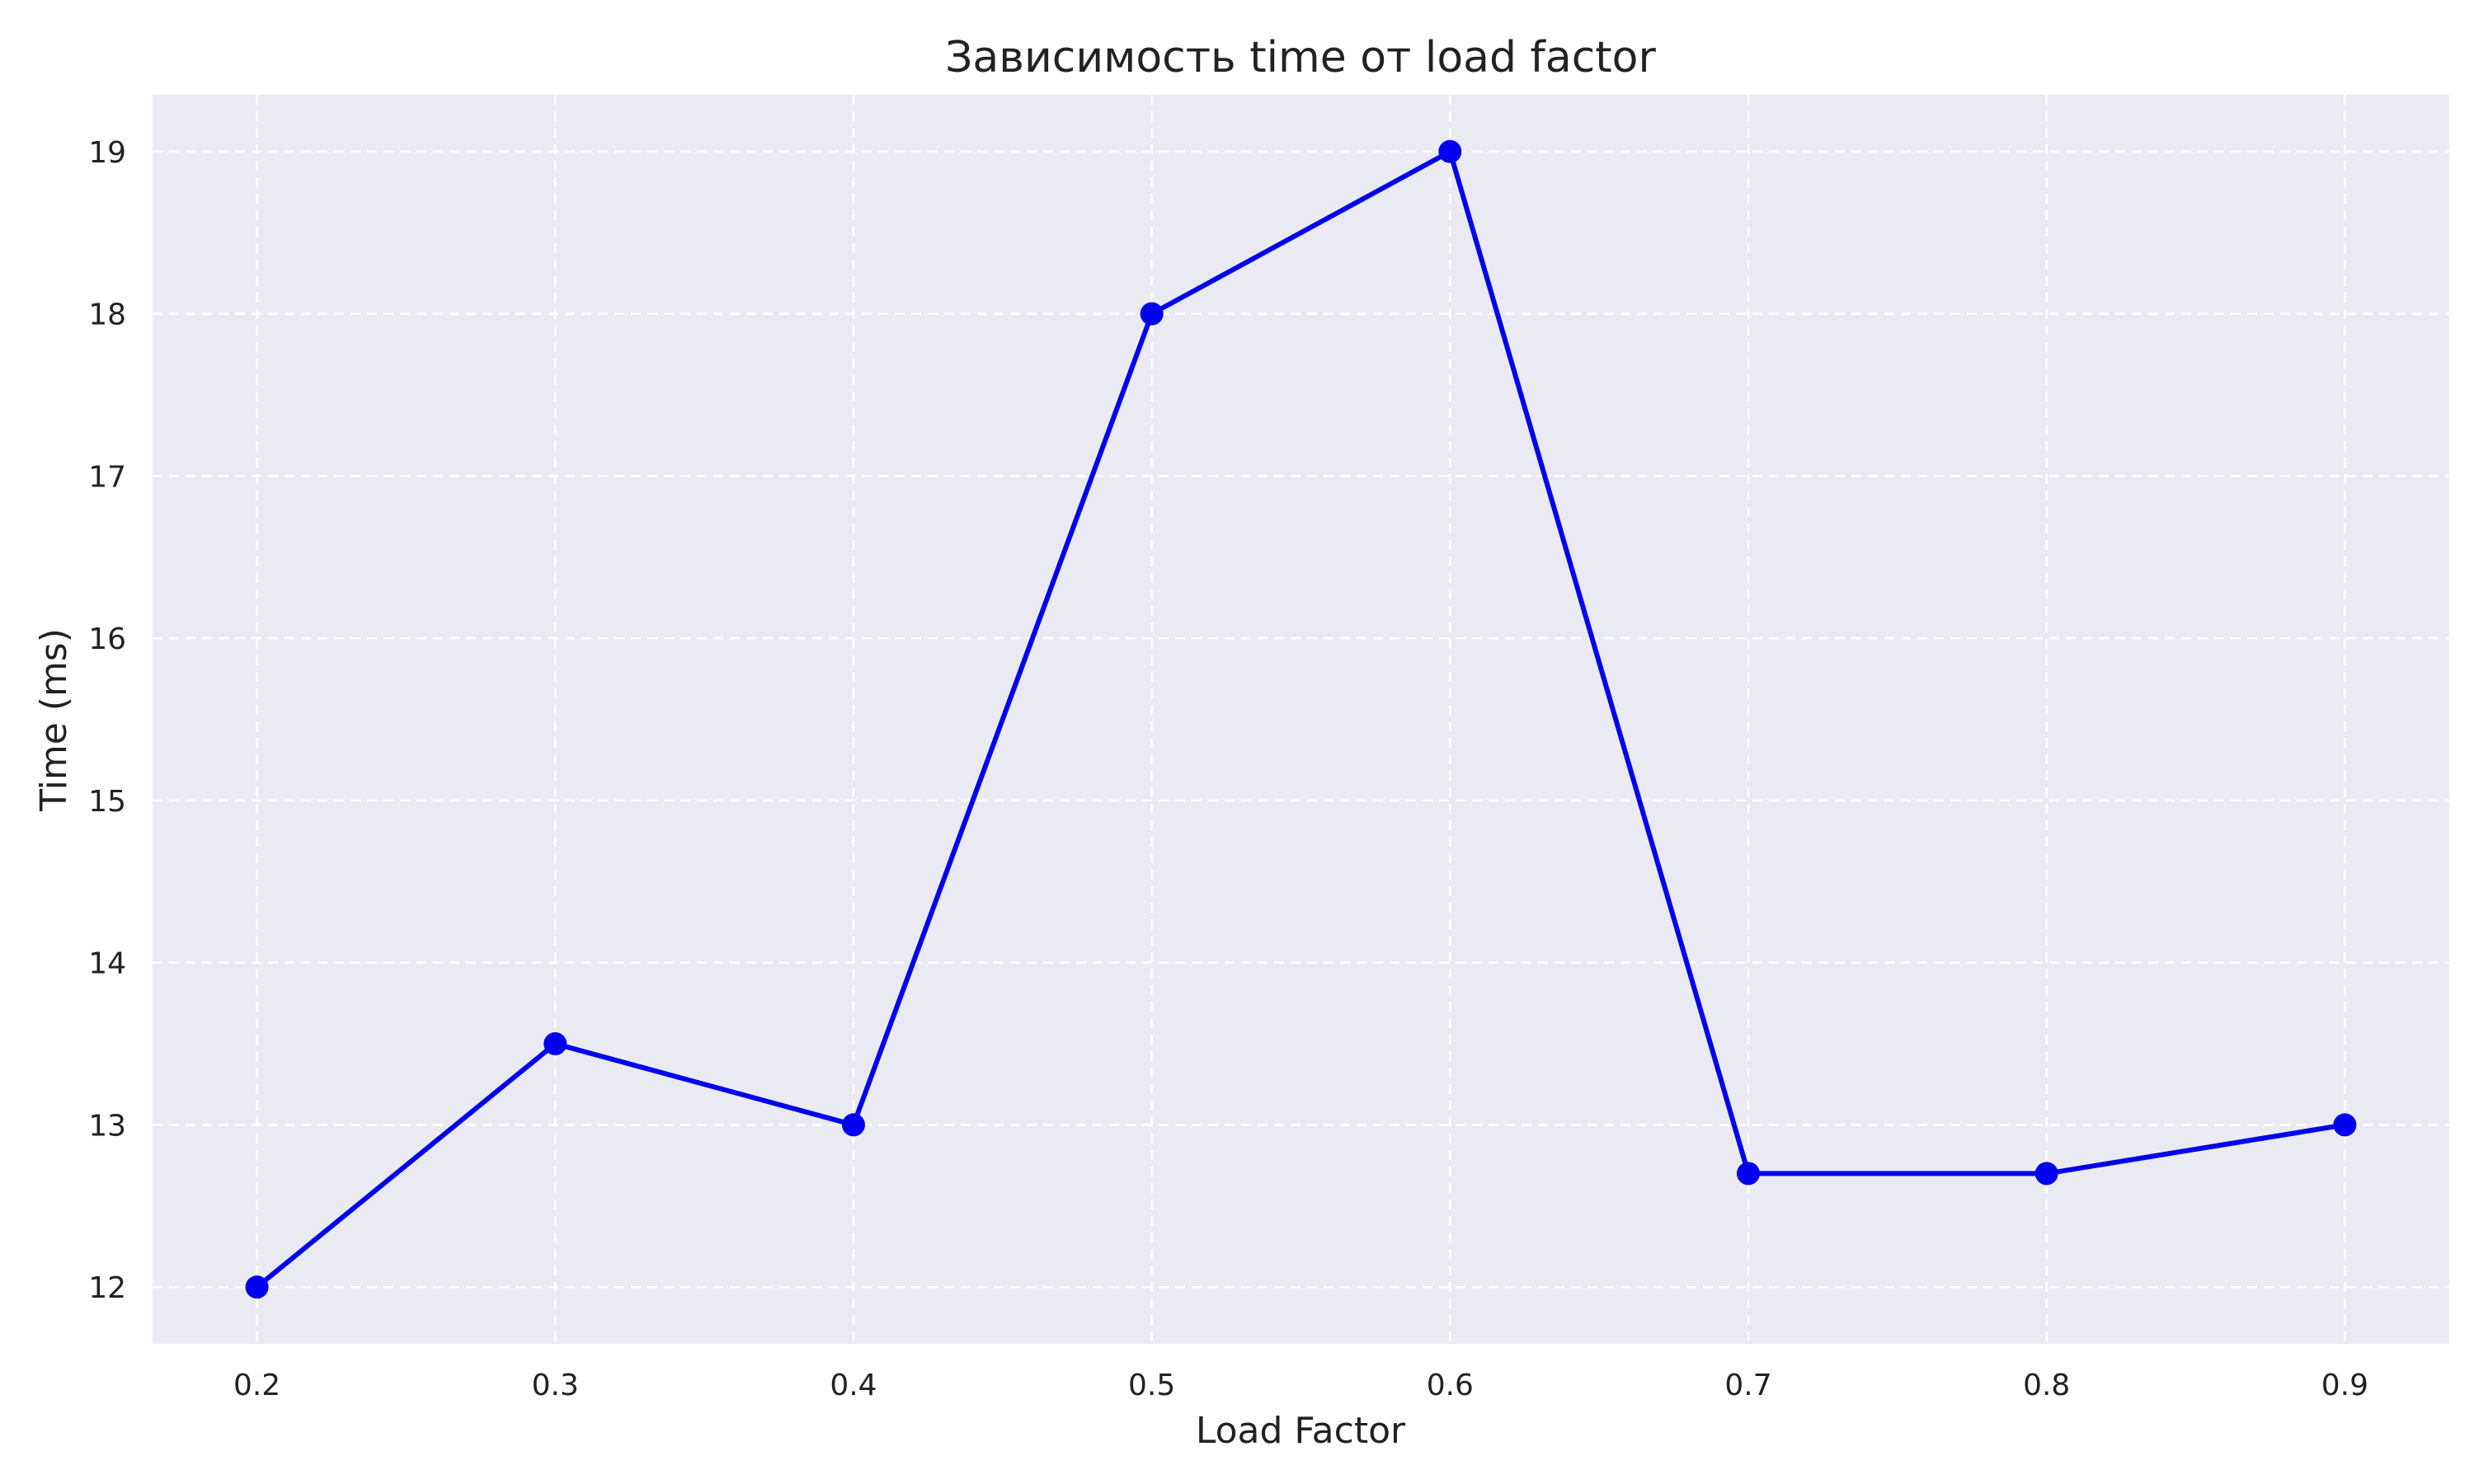 This screenshot has height=1484, width=2474. Describe the element at coordinates (107, 639) in the screenshot. I see `y-tick-label: 16` at that location.